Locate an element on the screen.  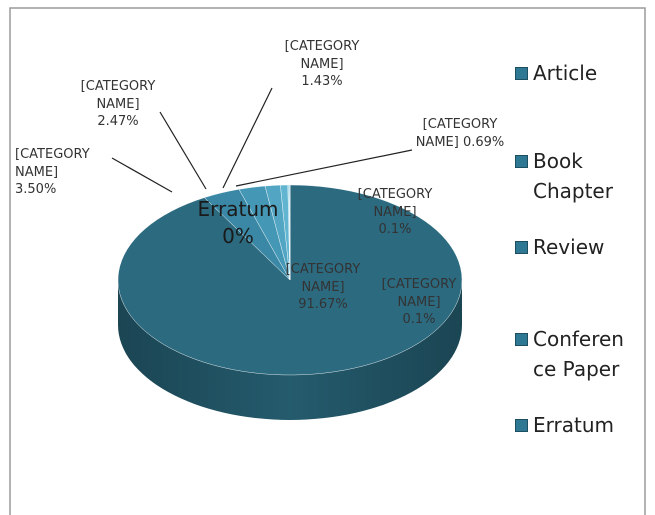
data-label: [CATEGORY NAME] 2.47% is located at coordinates (118, 104).